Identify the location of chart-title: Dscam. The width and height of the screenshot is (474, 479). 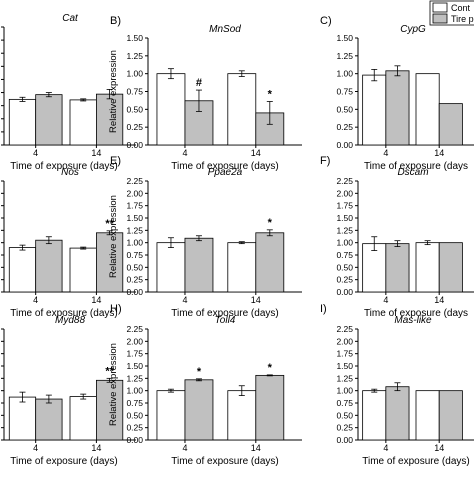
(412, 172).